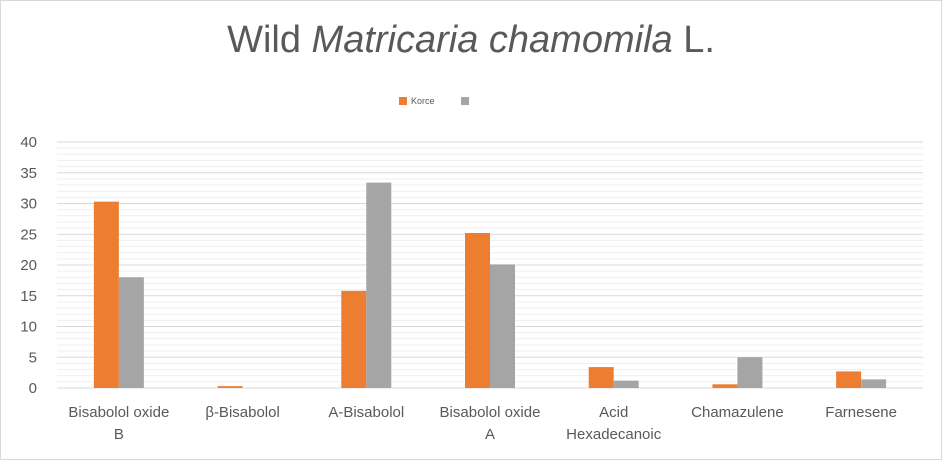 The height and width of the screenshot is (460, 942). I want to click on x-category-label: A, so click(490, 434).